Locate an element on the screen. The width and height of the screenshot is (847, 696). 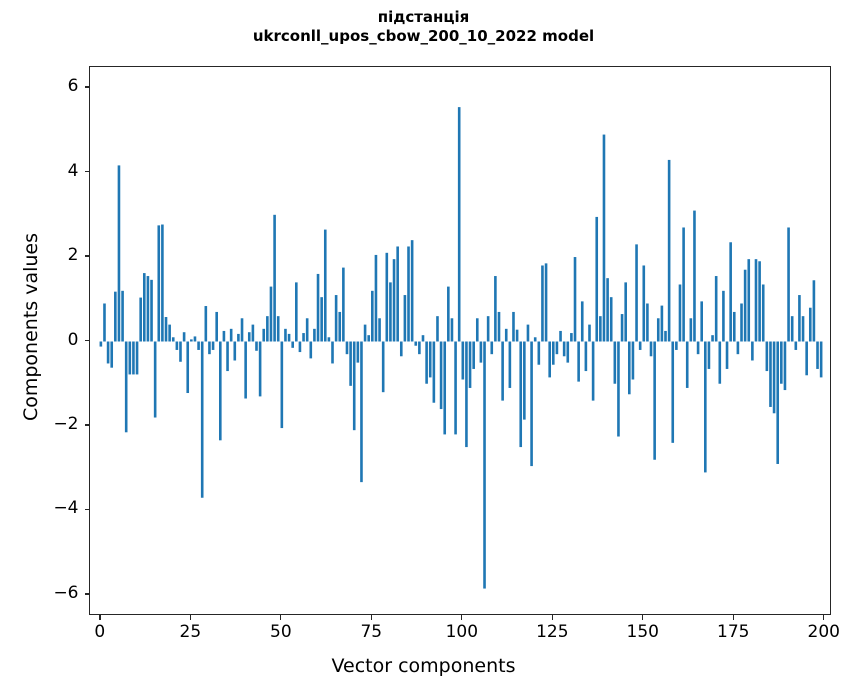
x-axis-label: Vector components is located at coordinates (423, 666).